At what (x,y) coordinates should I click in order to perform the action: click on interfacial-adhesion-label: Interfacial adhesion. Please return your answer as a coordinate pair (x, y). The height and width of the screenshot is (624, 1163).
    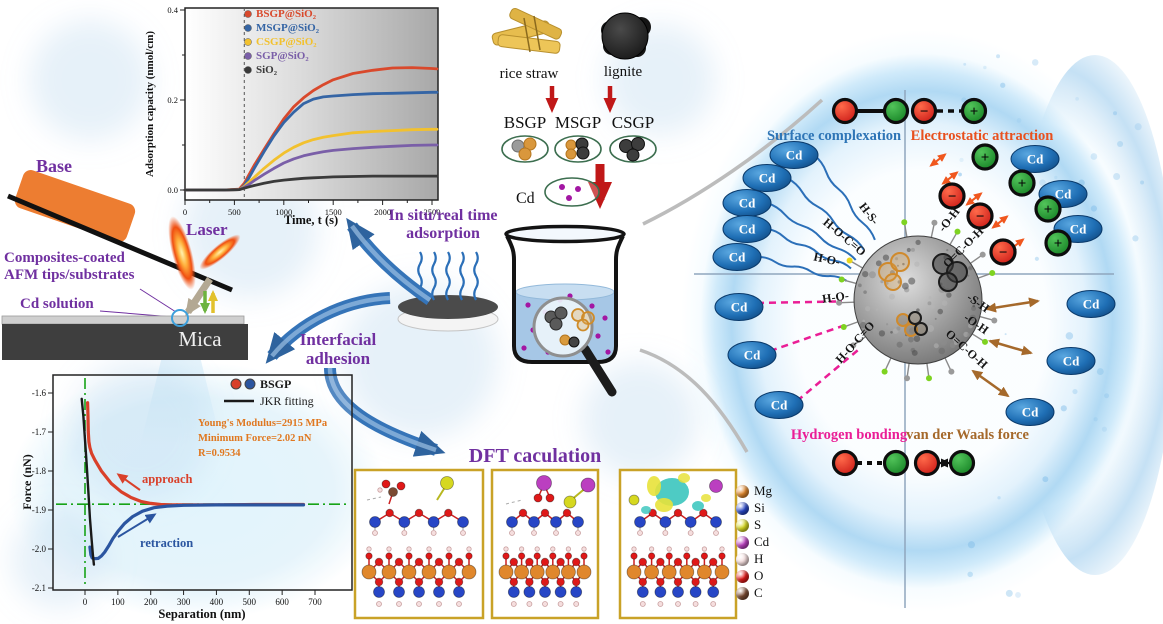
    Looking at the image, I should click on (338, 349).